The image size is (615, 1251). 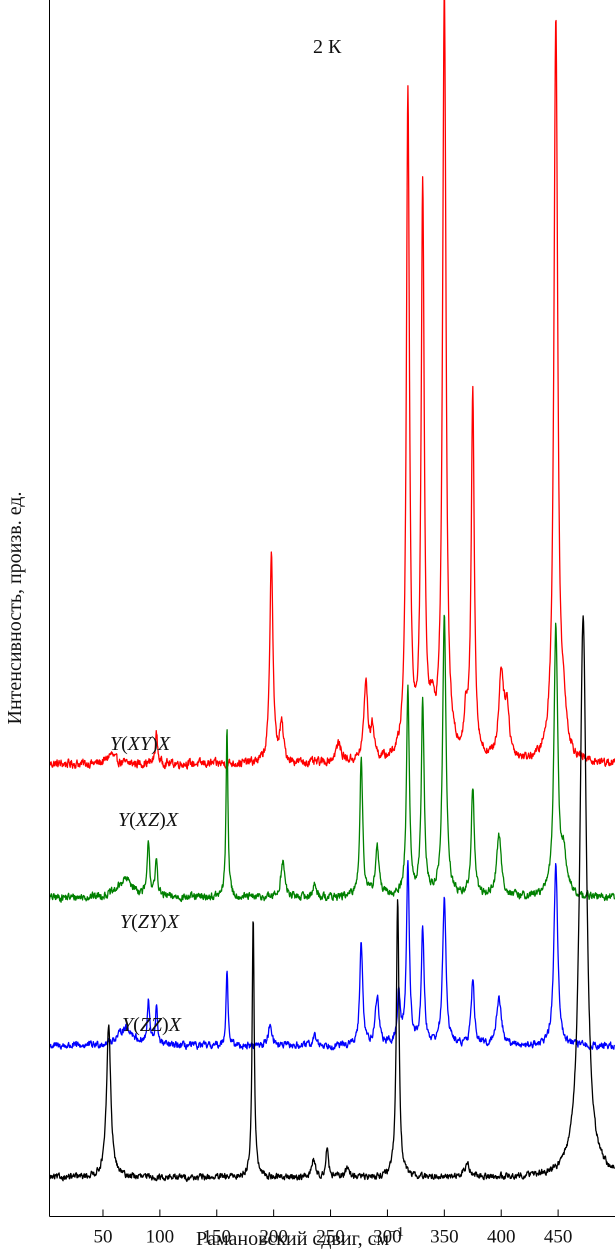 What do you see at coordinates (292, 1239) in the screenshot?
I see `x-axis-title-text: Рамановский сдвиг, см` at bounding box center [292, 1239].